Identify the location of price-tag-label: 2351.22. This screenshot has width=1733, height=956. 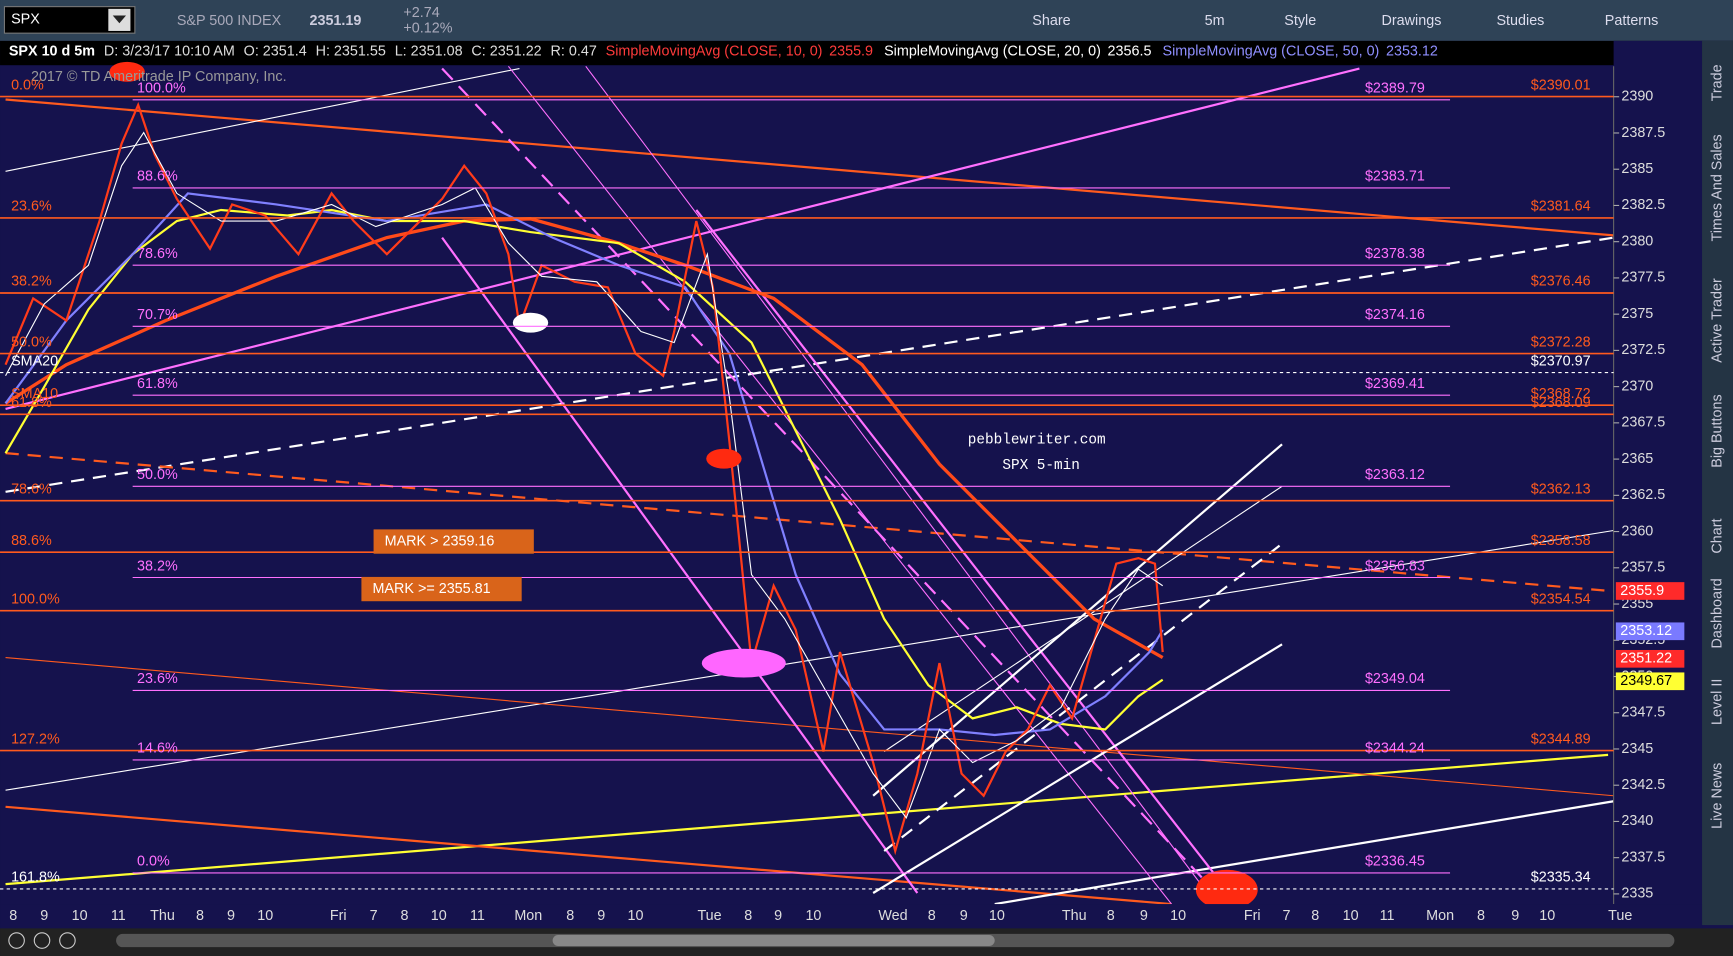
(1646, 659).